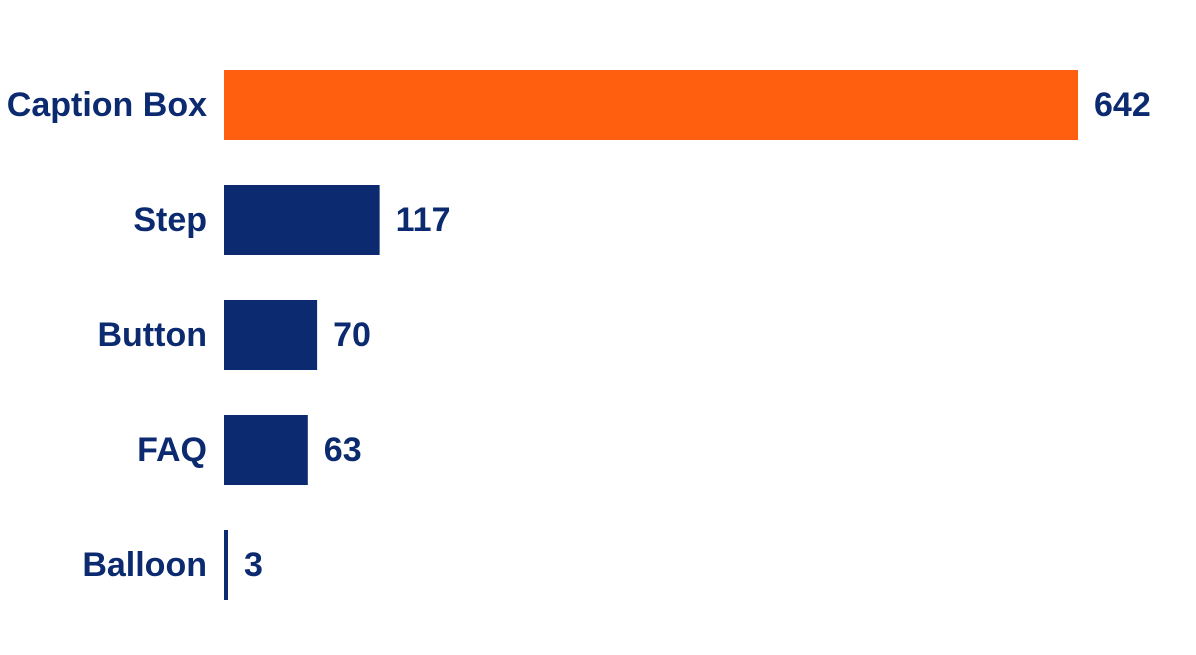  Describe the element at coordinates (352, 335) in the screenshot. I see `value-label: 70` at that location.